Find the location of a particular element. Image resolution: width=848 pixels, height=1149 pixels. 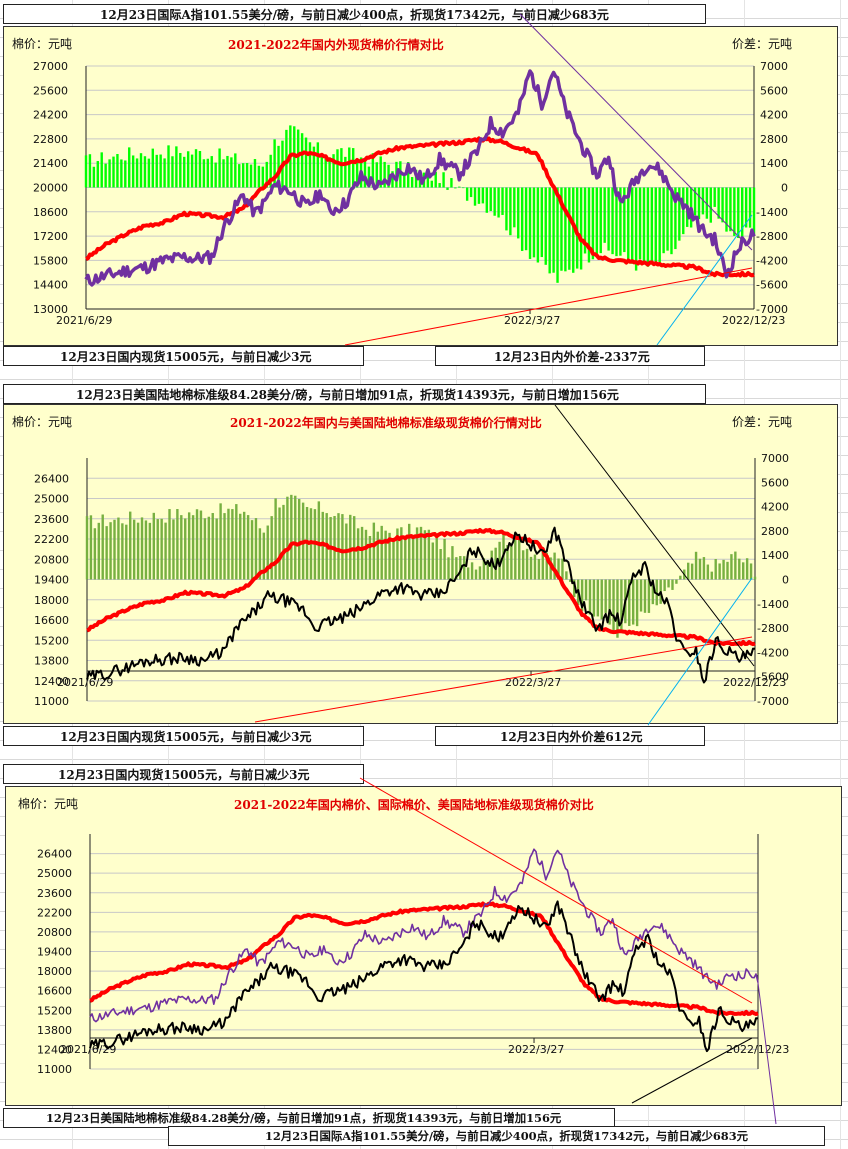

y-tick-label: 20800 is located at coordinates (51, 559).